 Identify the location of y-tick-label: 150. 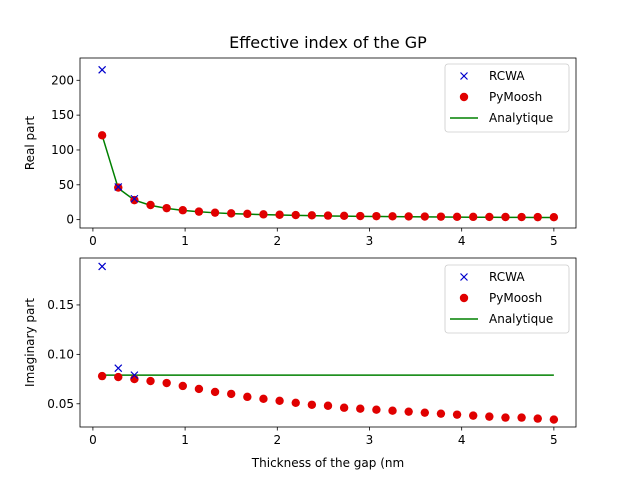
(62, 115).